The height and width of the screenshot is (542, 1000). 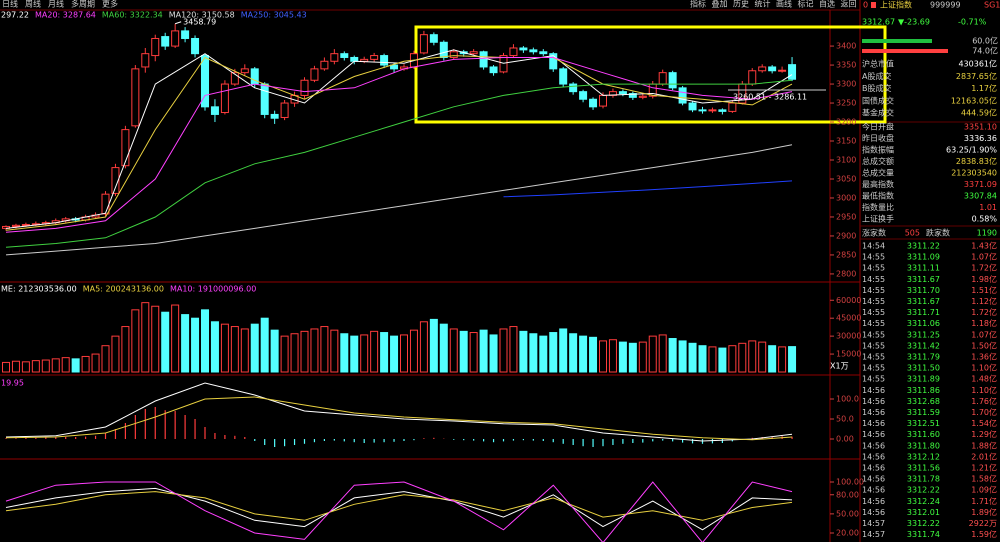 What do you see at coordinates (846, 235) in the screenshot?
I see `y-tick-label: 2900` at bounding box center [846, 235].